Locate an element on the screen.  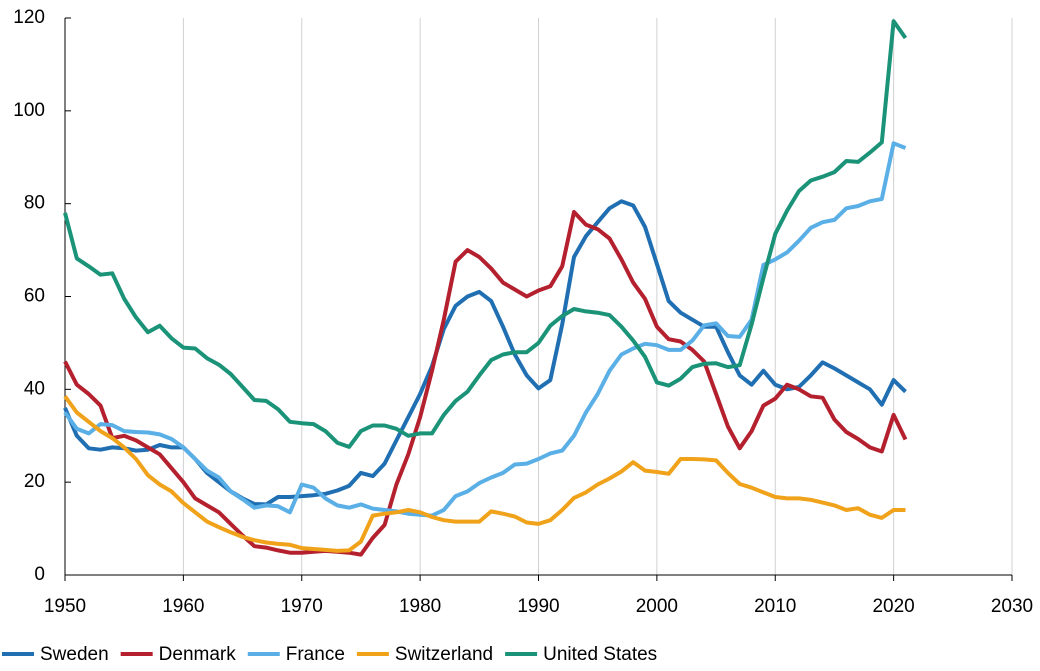
legend-label: United States is located at coordinates (600, 654).